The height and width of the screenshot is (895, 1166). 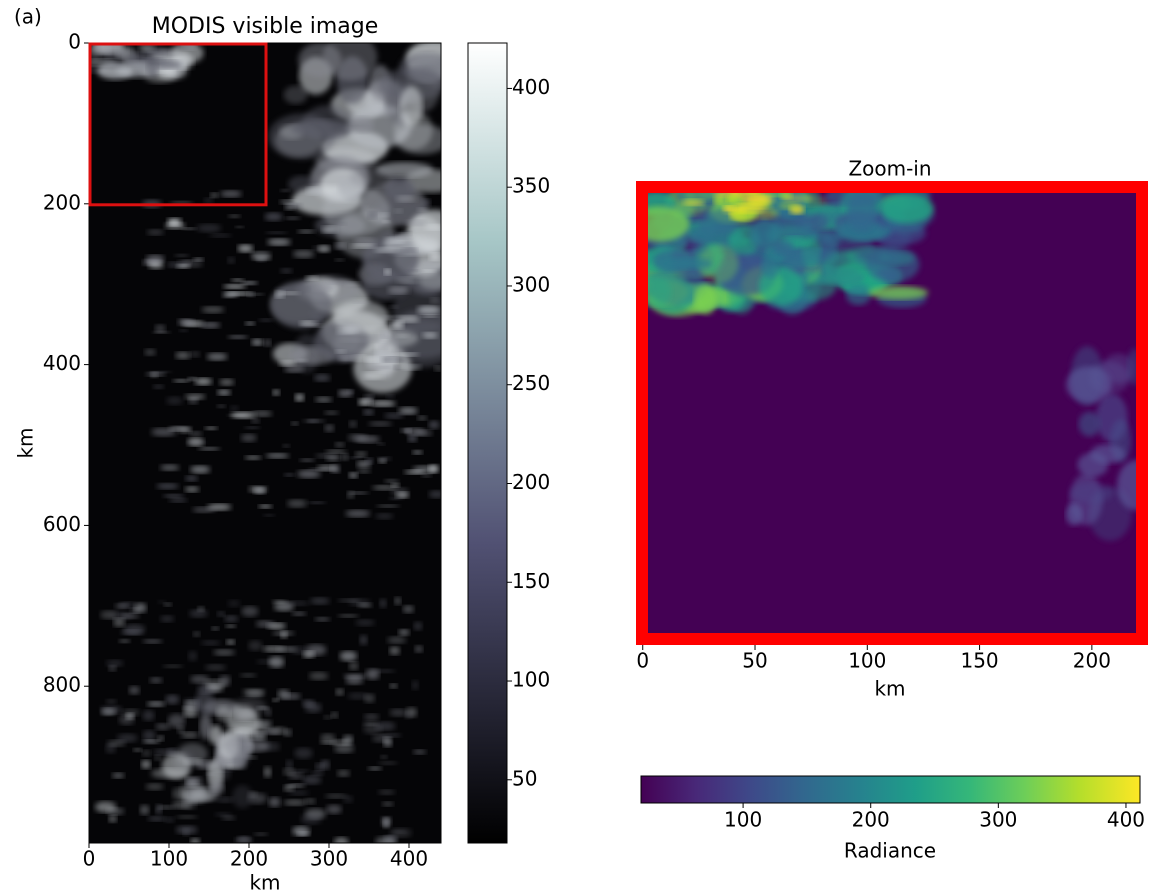 I want to click on colorbar-tick-label: 350, so click(x=531, y=186).